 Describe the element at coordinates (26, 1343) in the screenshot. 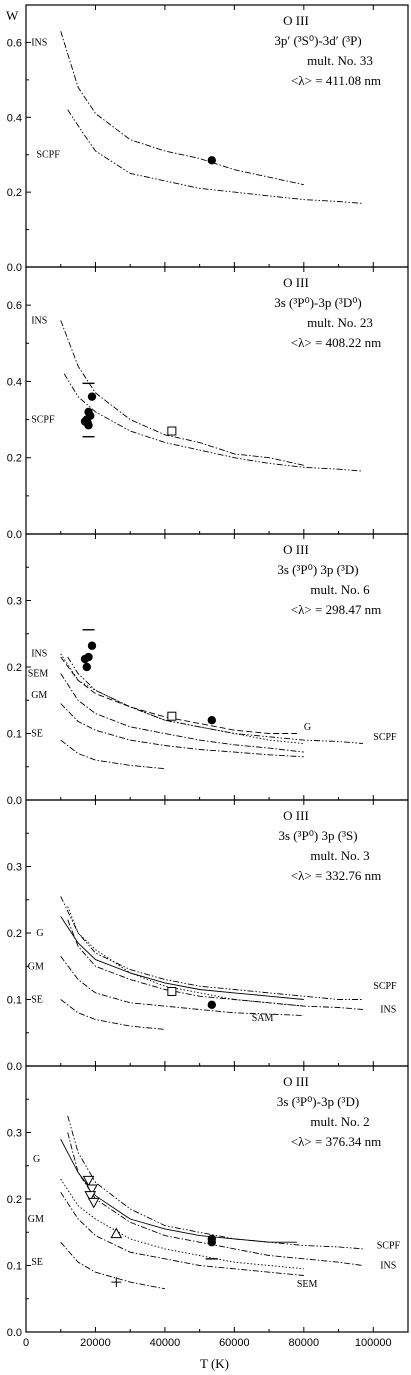

I see `x-tick-label: 0` at that location.